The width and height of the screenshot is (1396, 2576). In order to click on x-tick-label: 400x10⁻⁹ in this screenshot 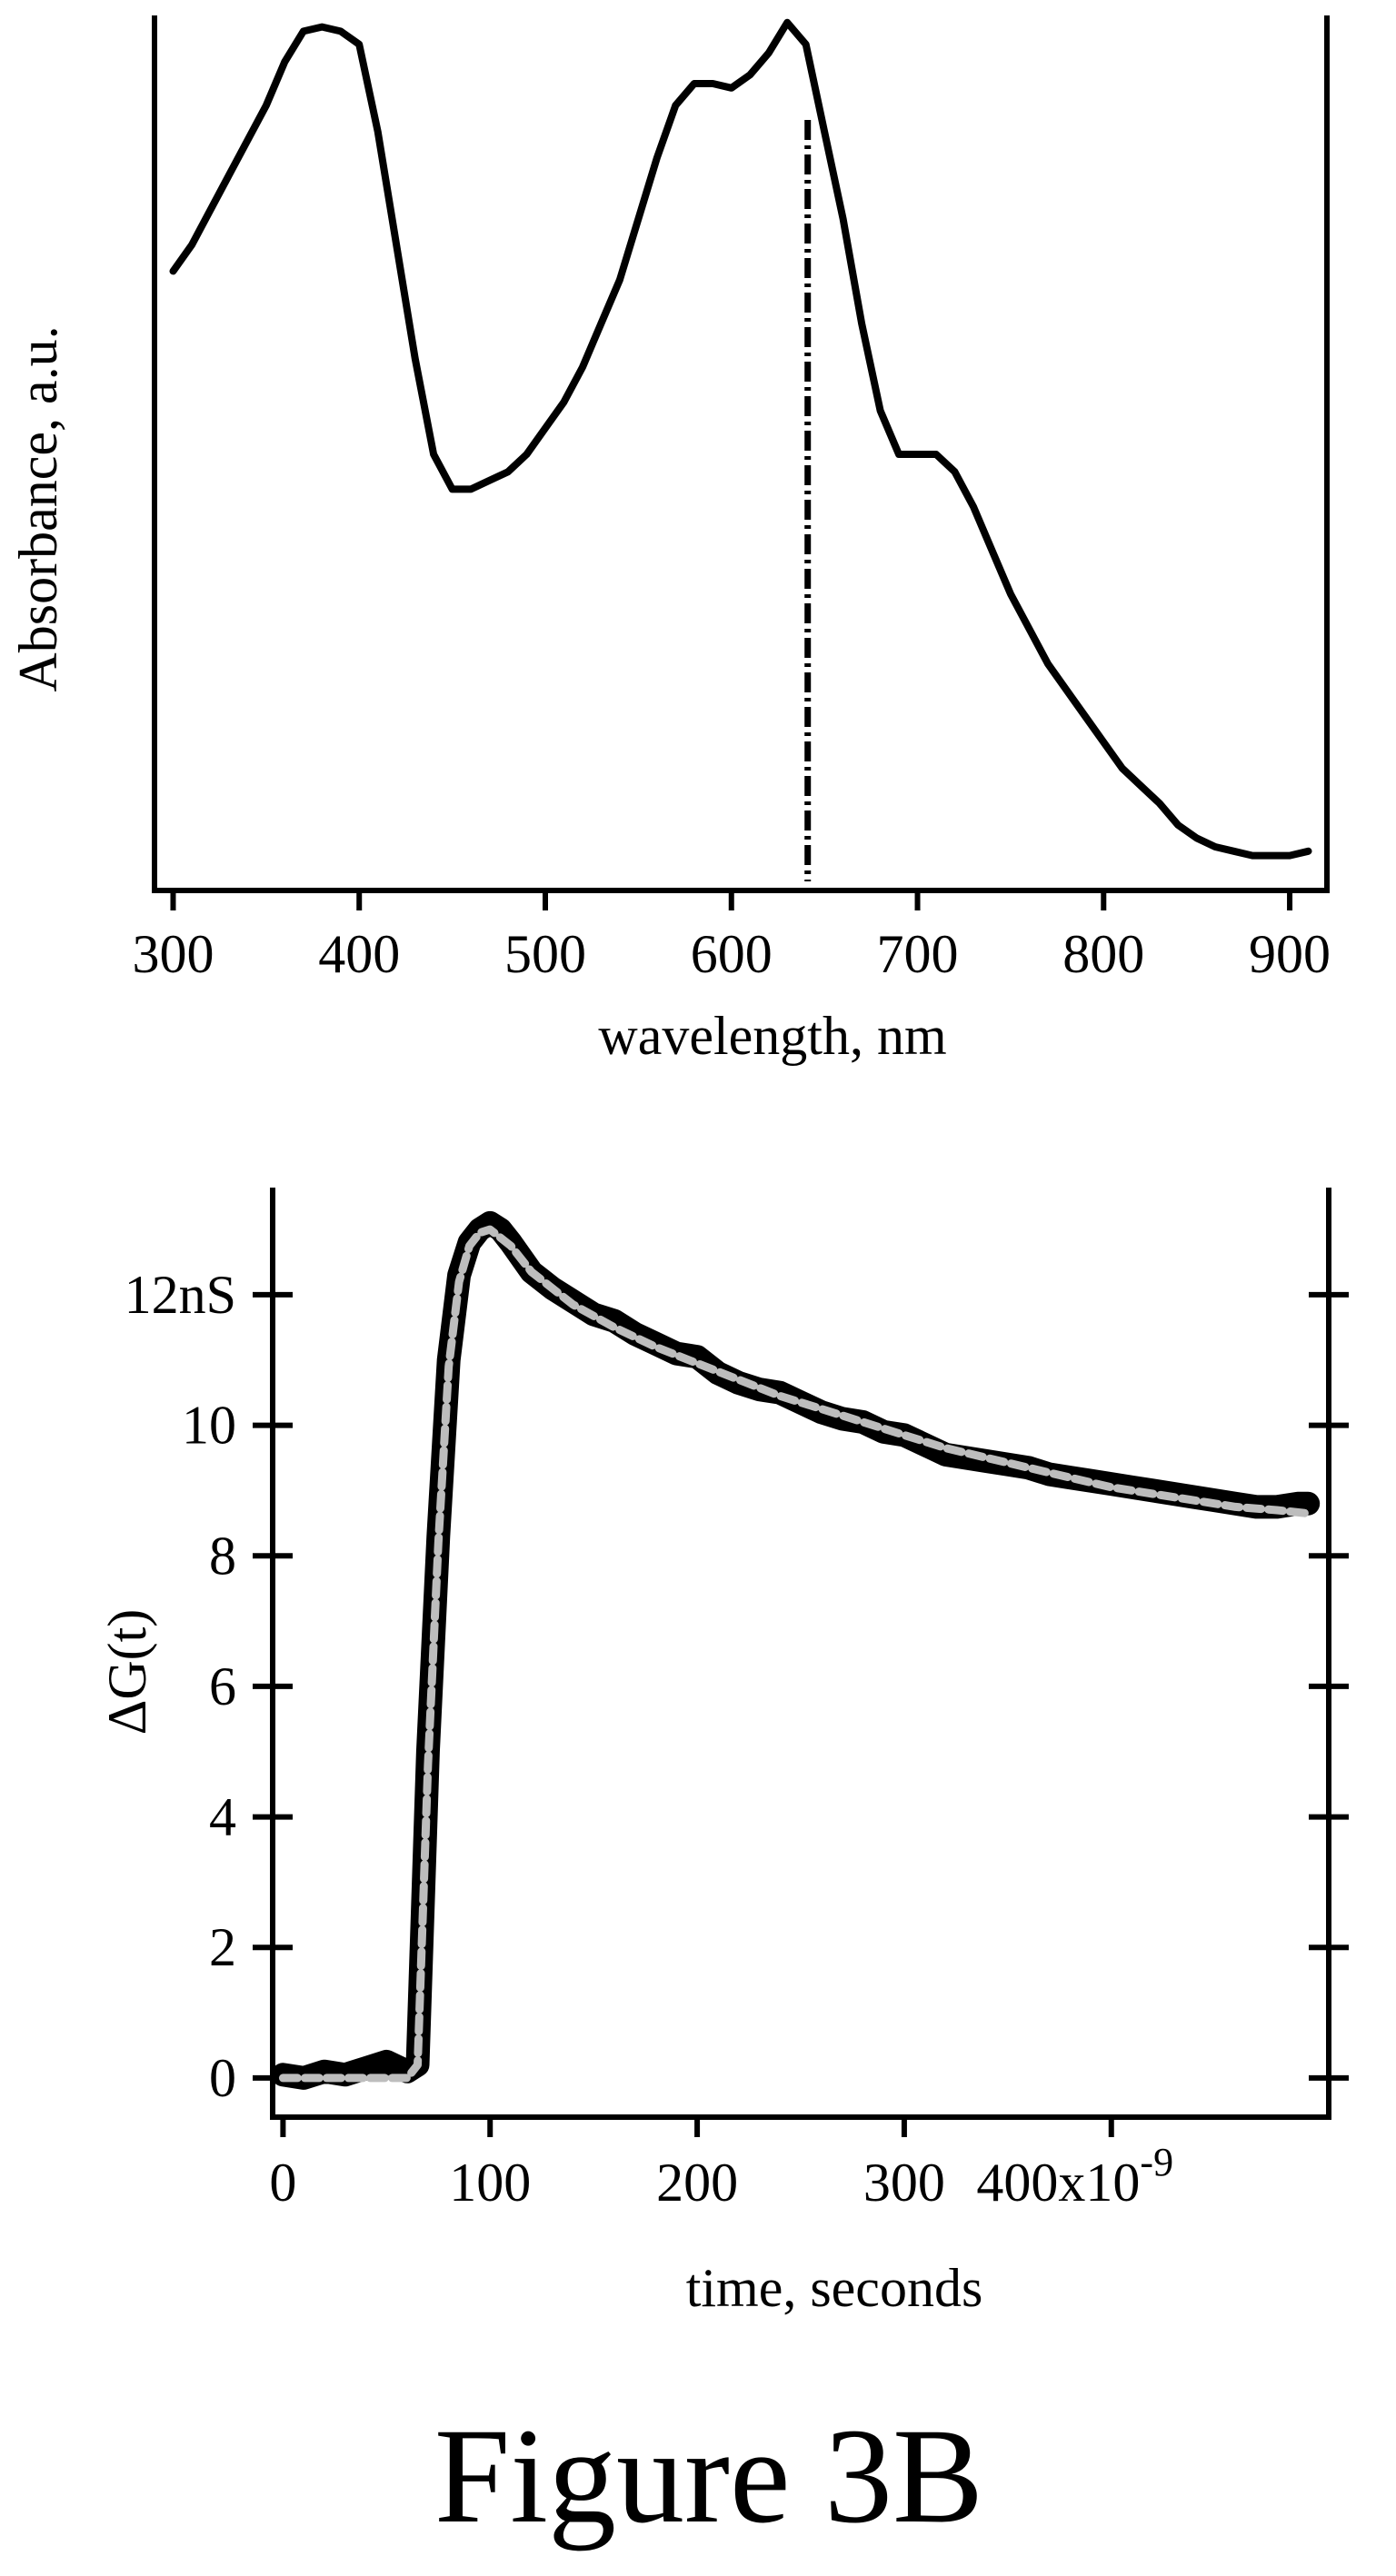, I will do `click(1074, 2176)`.